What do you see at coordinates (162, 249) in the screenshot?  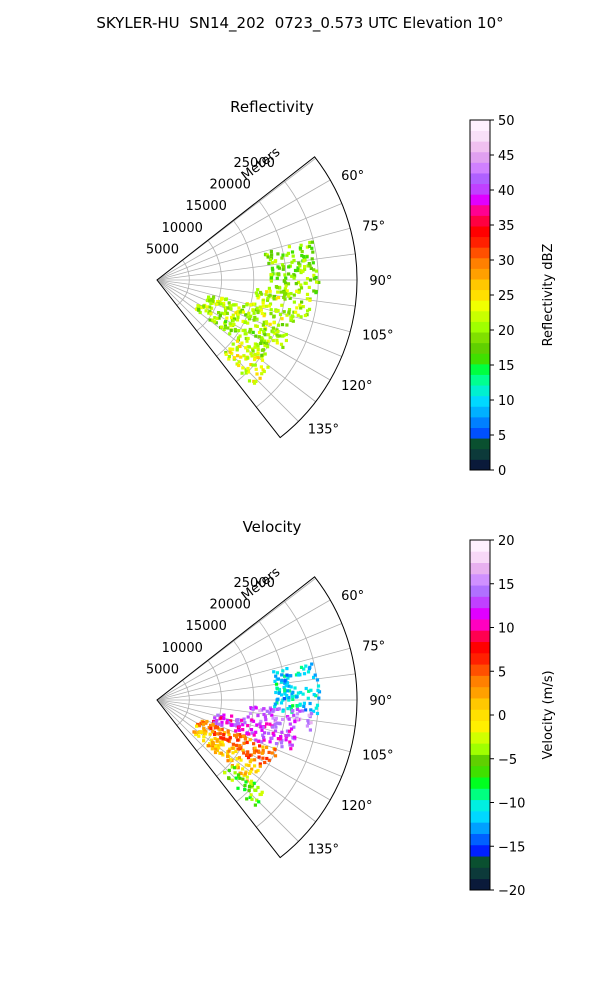 I see `radial-tick-label: 5000` at bounding box center [162, 249].